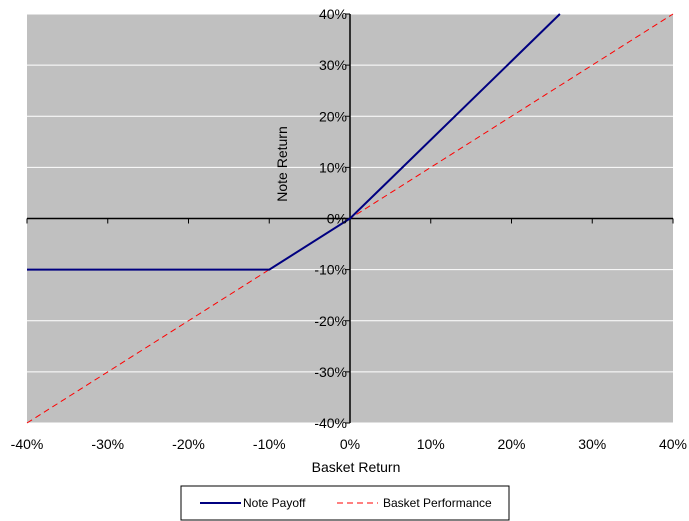 Image resolution: width=689 pixels, height=521 pixels. Describe the element at coordinates (330, 423) in the screenshot. I see `y-tick-label: -40%` at that location.